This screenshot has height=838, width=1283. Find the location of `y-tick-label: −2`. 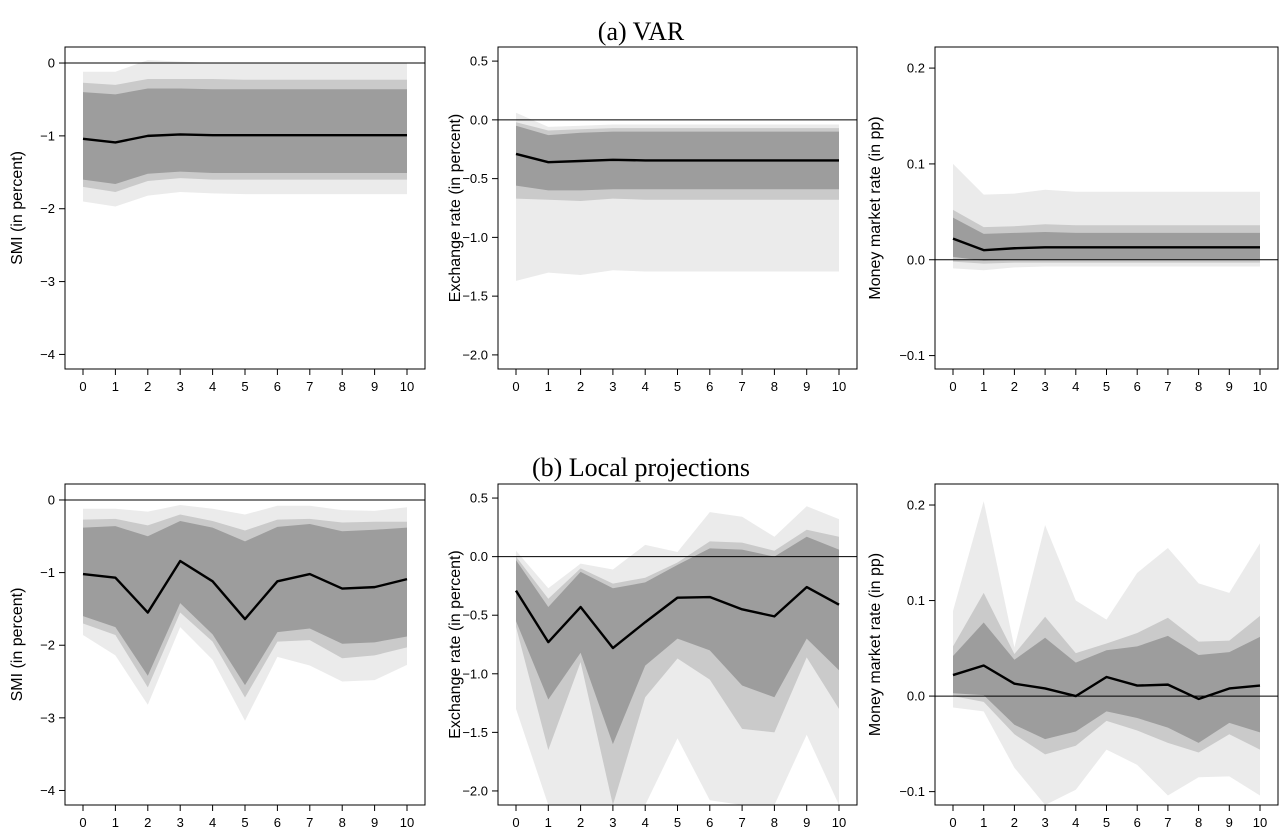

y-tick-label: −2 is located at coordinates (47, 645).